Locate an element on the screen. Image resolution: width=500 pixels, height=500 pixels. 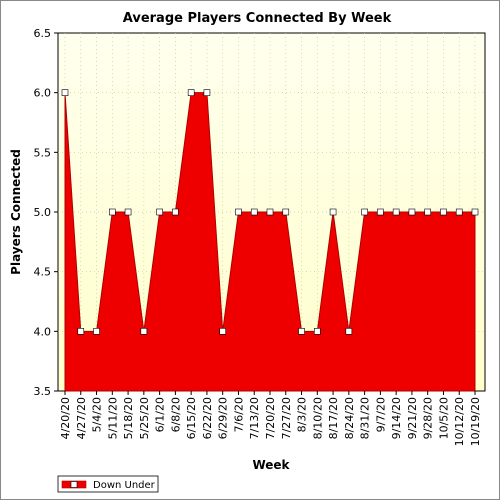
x-tick-label: 4/20/20 is located at coordinates (65, 418).